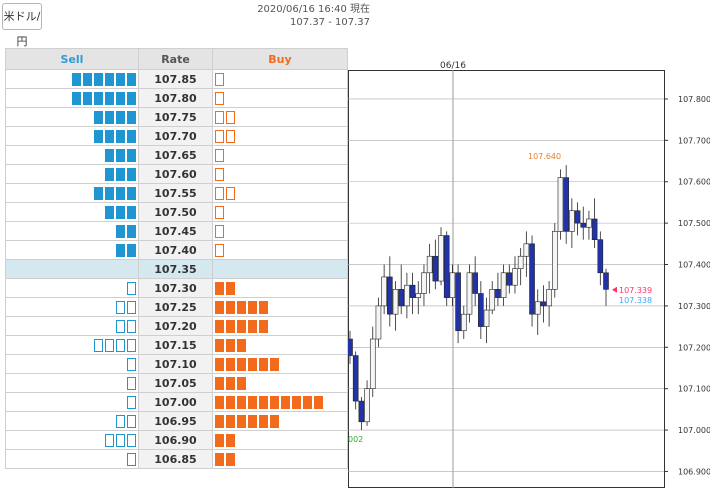 The image size is (711, 495). What do you see at coordinates (175, 364) in the screenshot?
I see `rate-cell: 107.10` at bounding box center [175, 364].